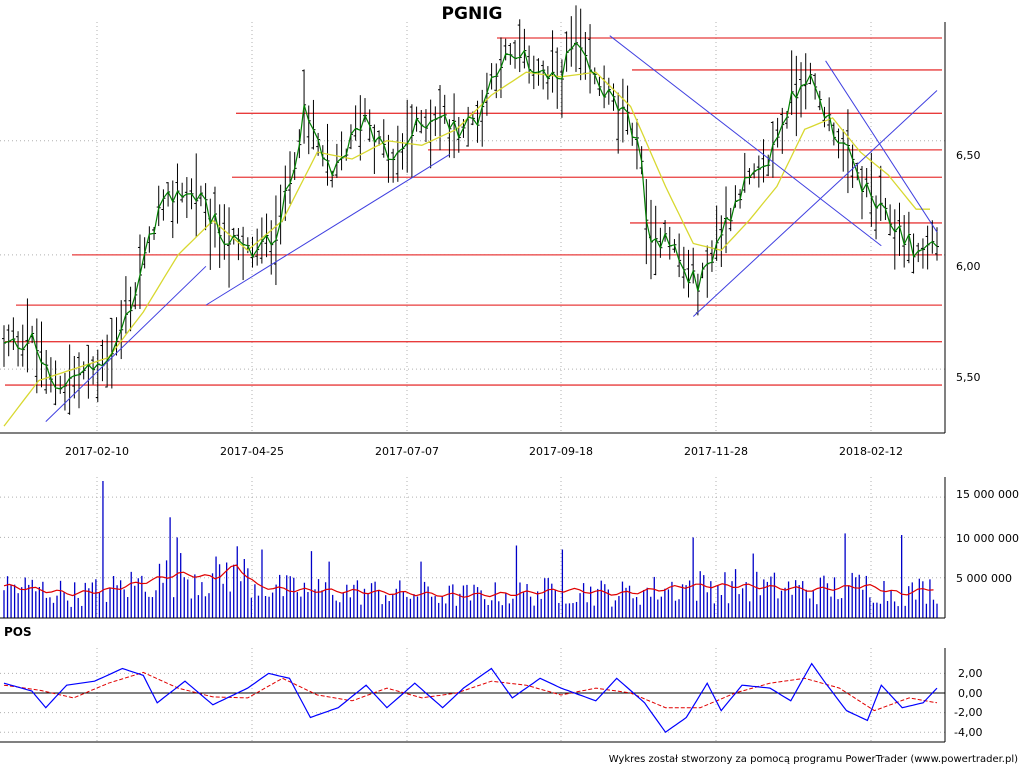  I want to click on oscillator-y-tick-labels: 2,00 0,00 -2,00 -4,00, so click(968, 703).